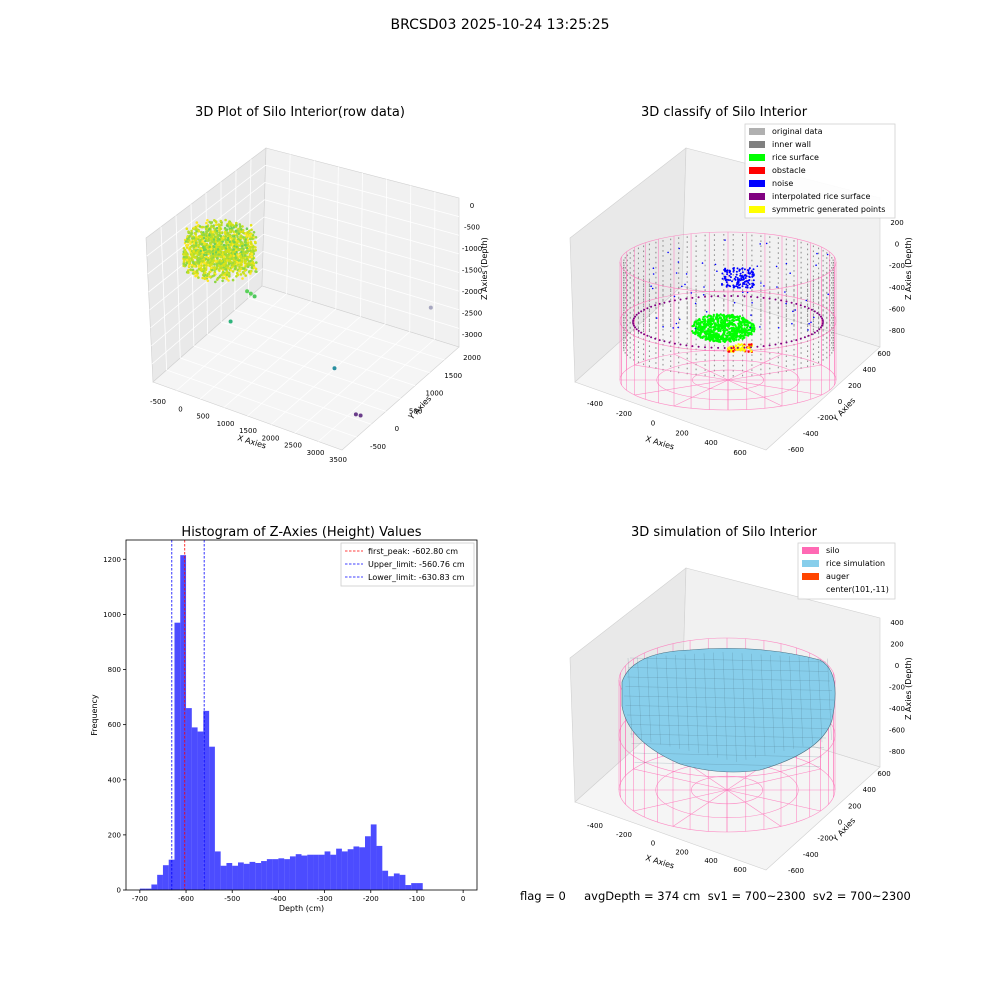  I want to click on x-tick-label: -400, so click(278, 899).